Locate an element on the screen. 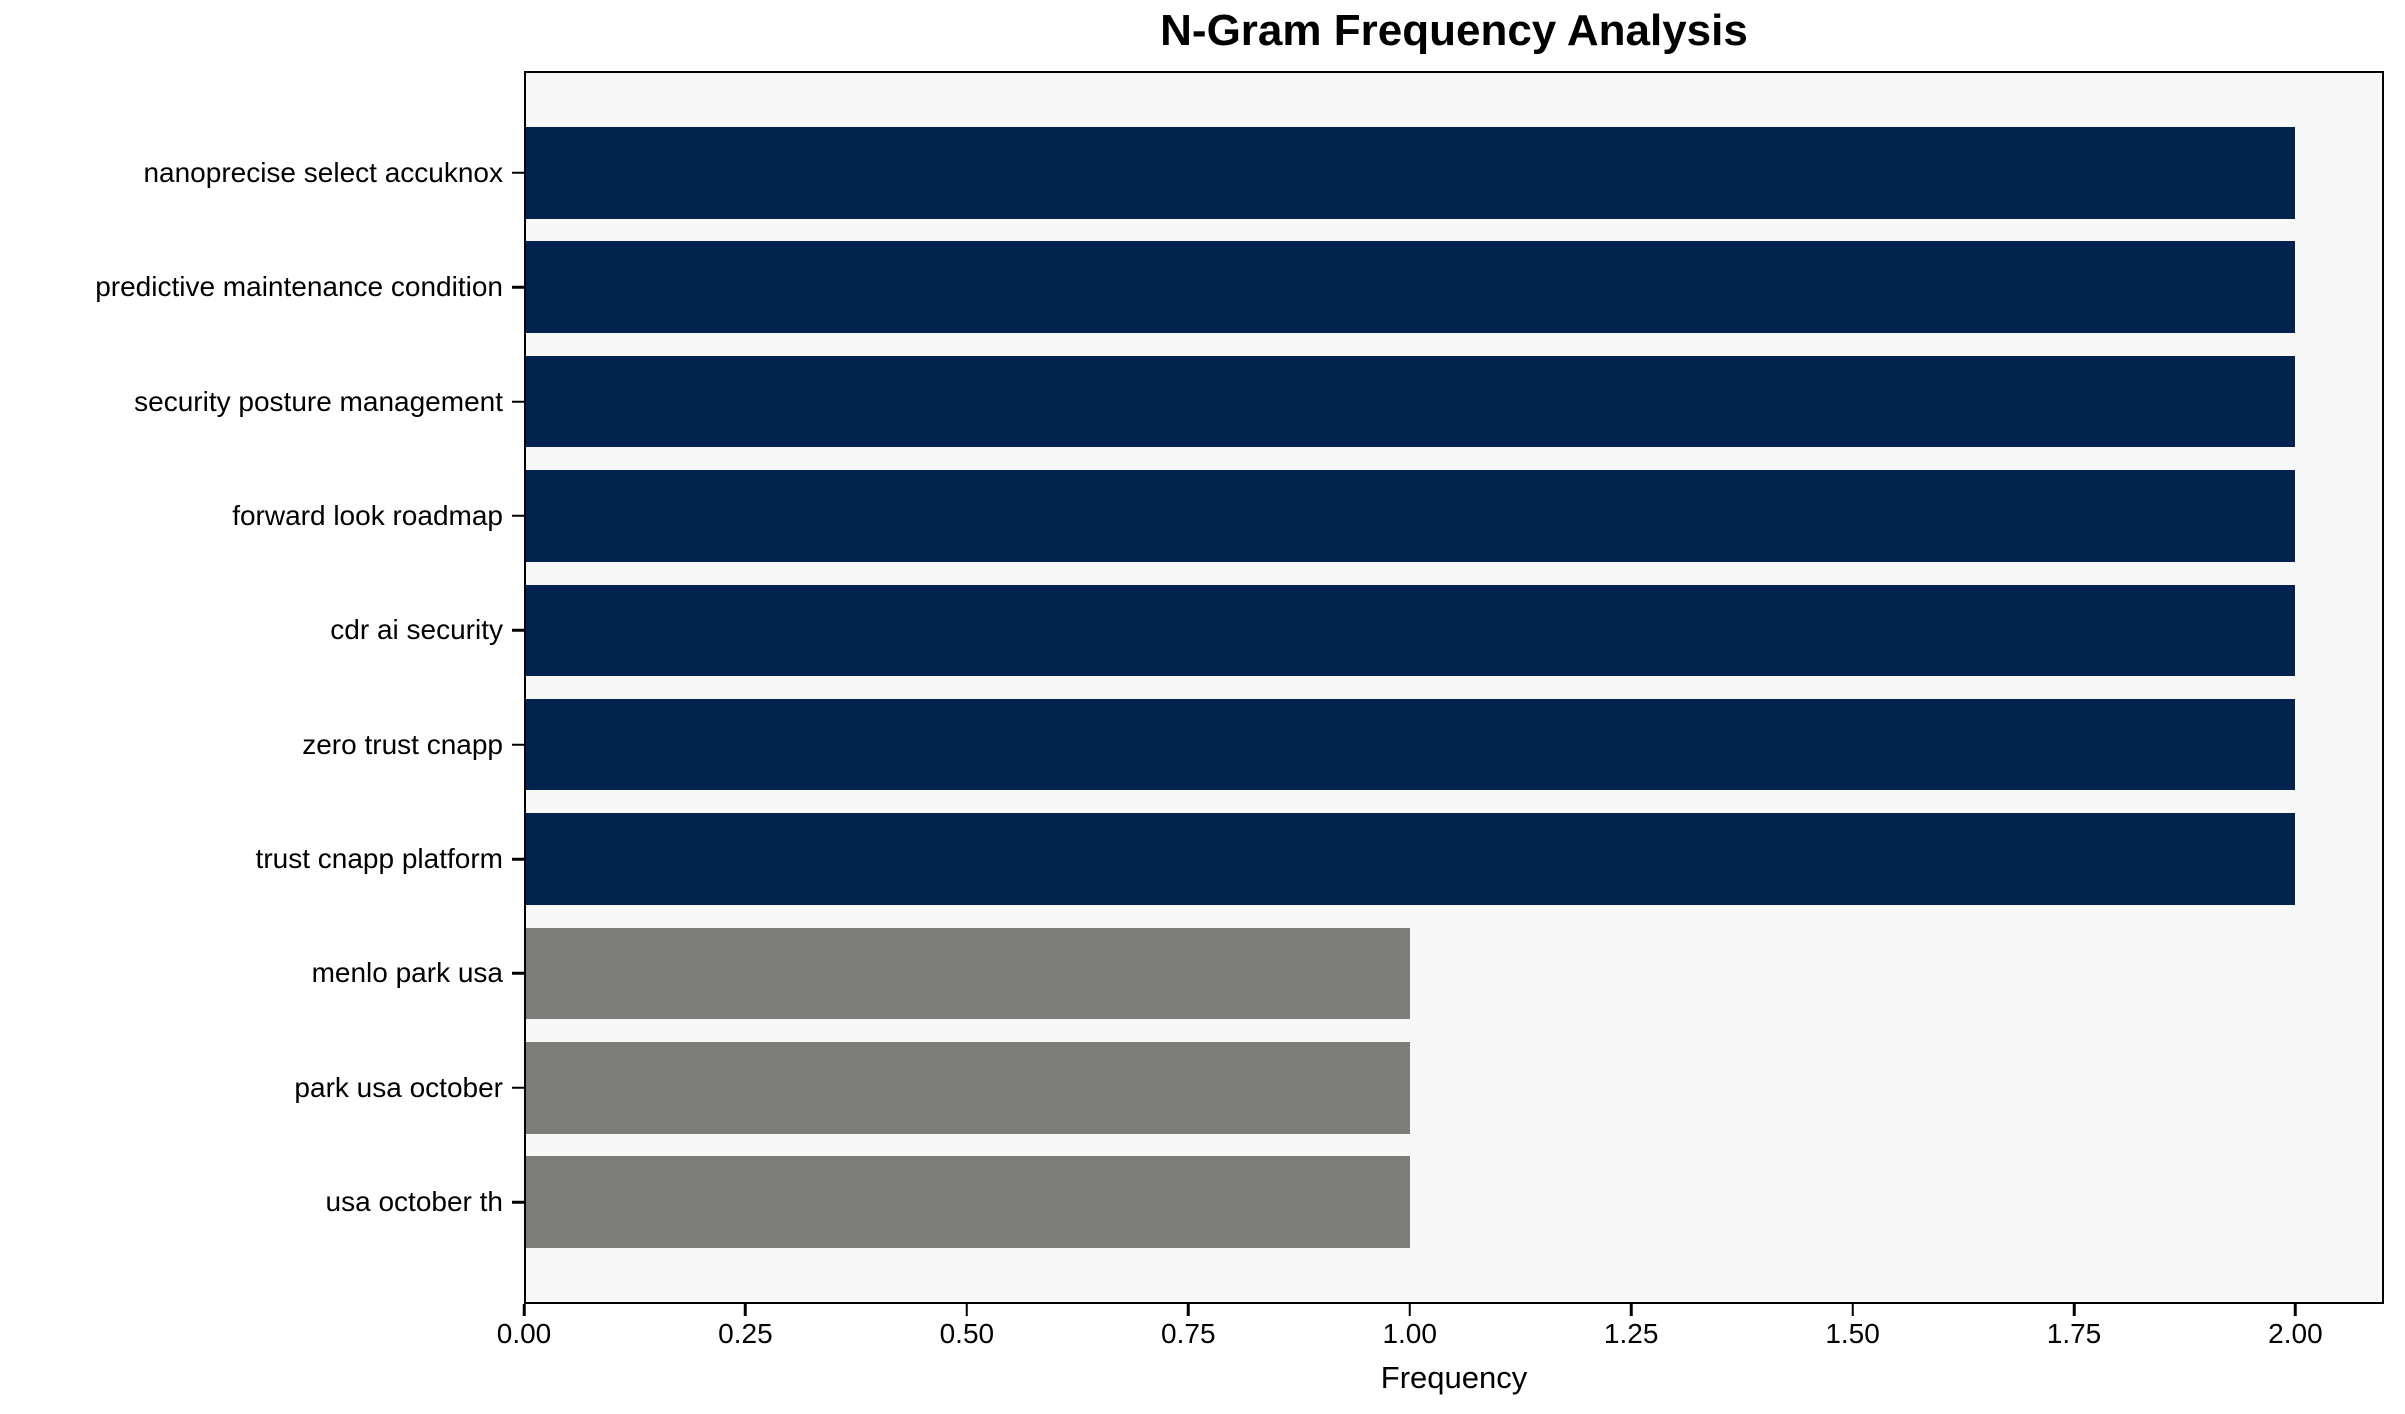  x-tick-label: 1.75 is located at coordinates (2074, 1333).